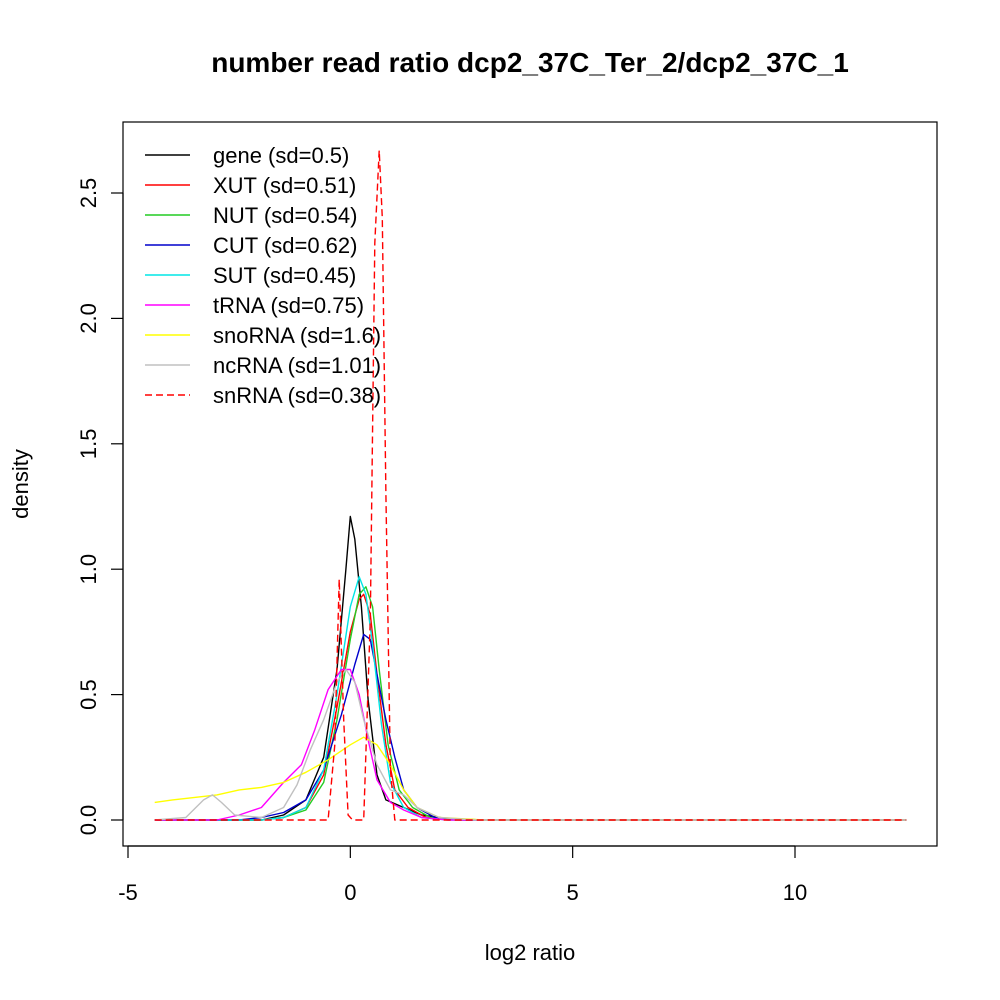 Image resolution: width=1000 pixels, height=1000 pixels. I want to click on y-axis: 0.0 0.5 1.0 1.5 2.0 2.5, so click(100, 507).